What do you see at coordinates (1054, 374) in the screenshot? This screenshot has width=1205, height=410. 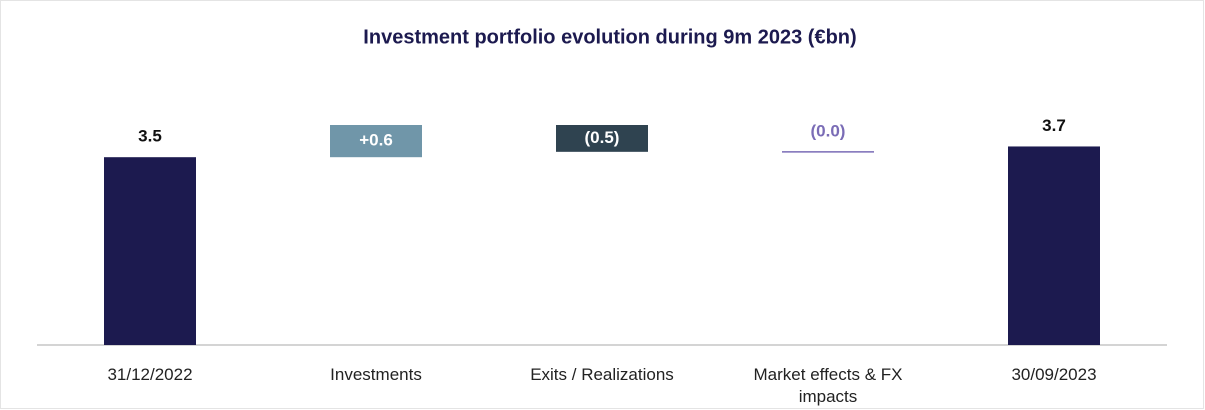 I see `x-tick-label: 30/09/2023` at bounding box center [1054, 374].